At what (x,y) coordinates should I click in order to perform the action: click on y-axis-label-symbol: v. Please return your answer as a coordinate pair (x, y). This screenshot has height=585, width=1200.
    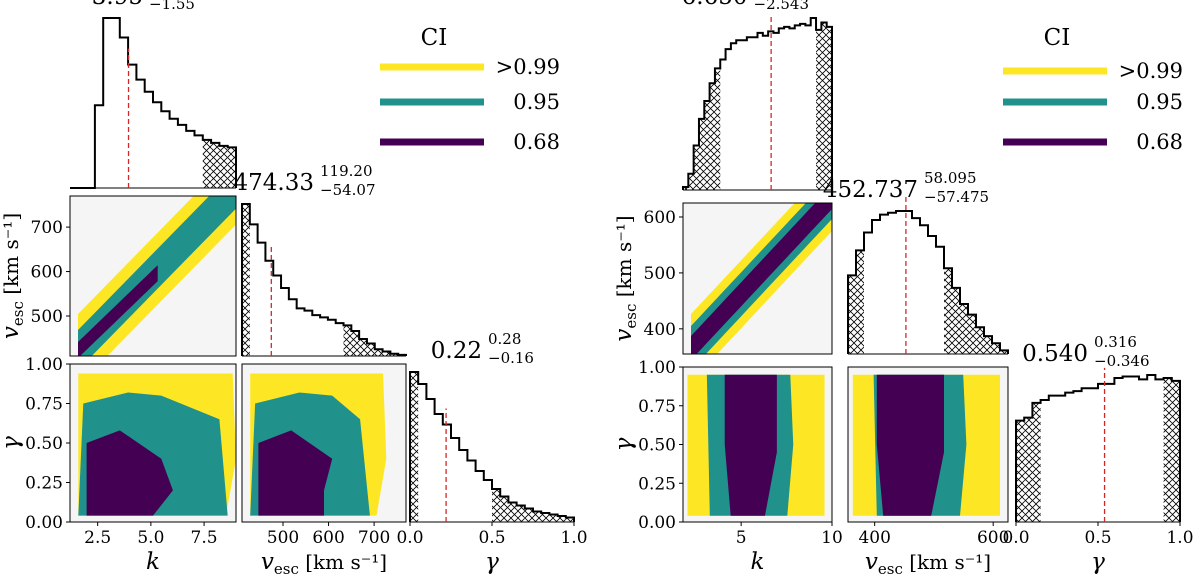
    Looking at the image, I should click on (12, 332).